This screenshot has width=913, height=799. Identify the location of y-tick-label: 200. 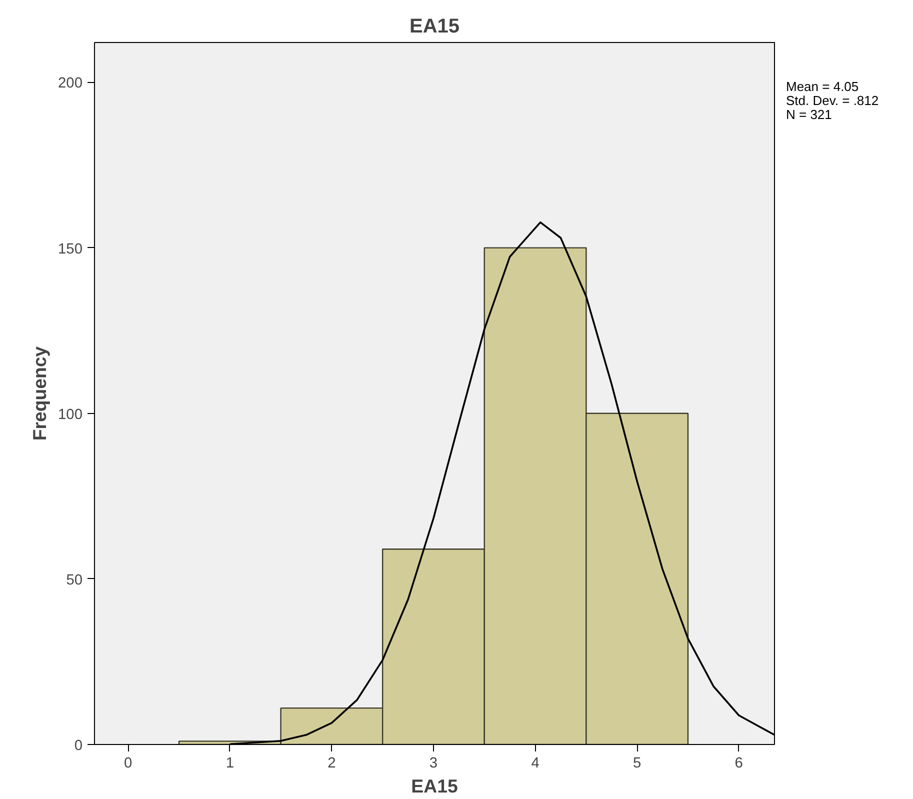
(70, 84).